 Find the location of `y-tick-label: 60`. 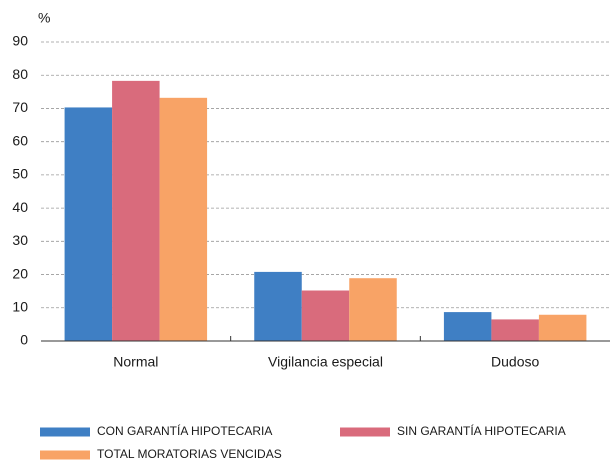

y-tick-label: 60 is located at coordinates (20, 140).